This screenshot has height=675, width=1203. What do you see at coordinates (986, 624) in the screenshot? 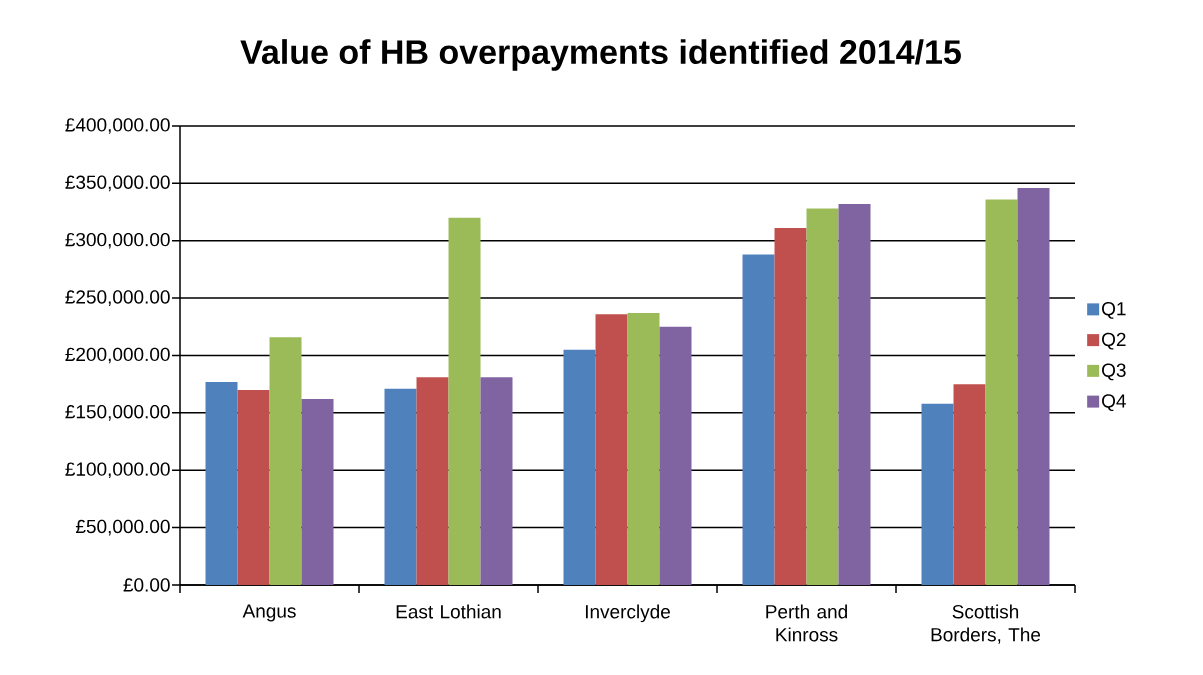
I see `x-tick-label: Scottish Borders, The` at bounding box center [986, 624].